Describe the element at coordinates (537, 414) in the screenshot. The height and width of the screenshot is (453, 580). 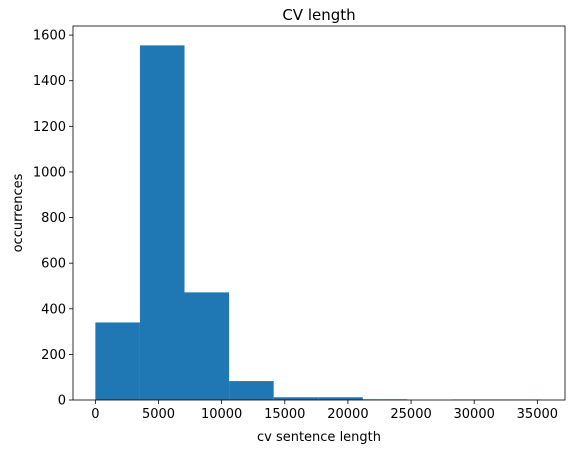
I see `x-tick-label: 35000` at that location.